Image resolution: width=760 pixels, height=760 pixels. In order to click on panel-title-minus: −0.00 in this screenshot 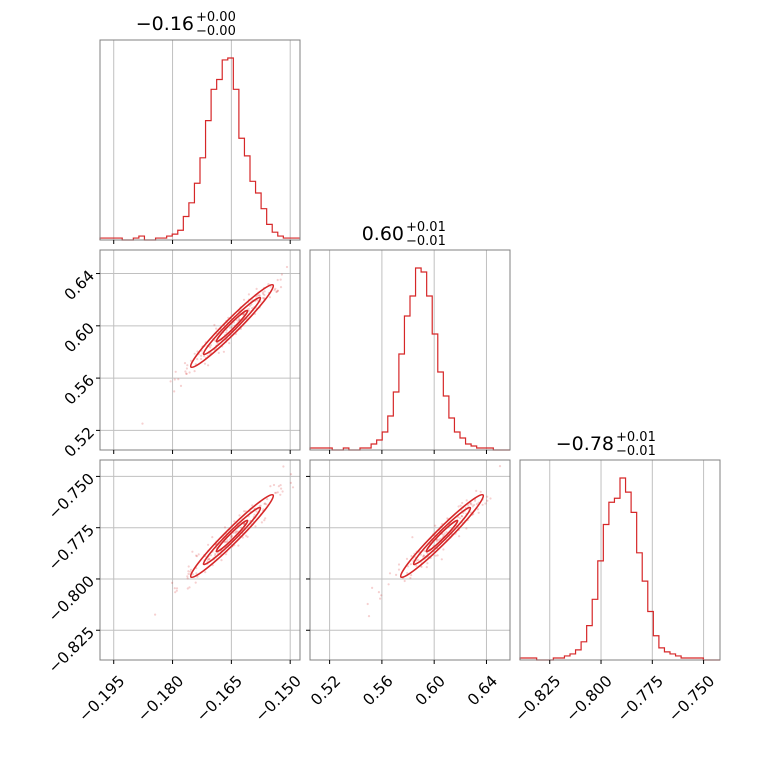, I will do `click(216, 31)`.